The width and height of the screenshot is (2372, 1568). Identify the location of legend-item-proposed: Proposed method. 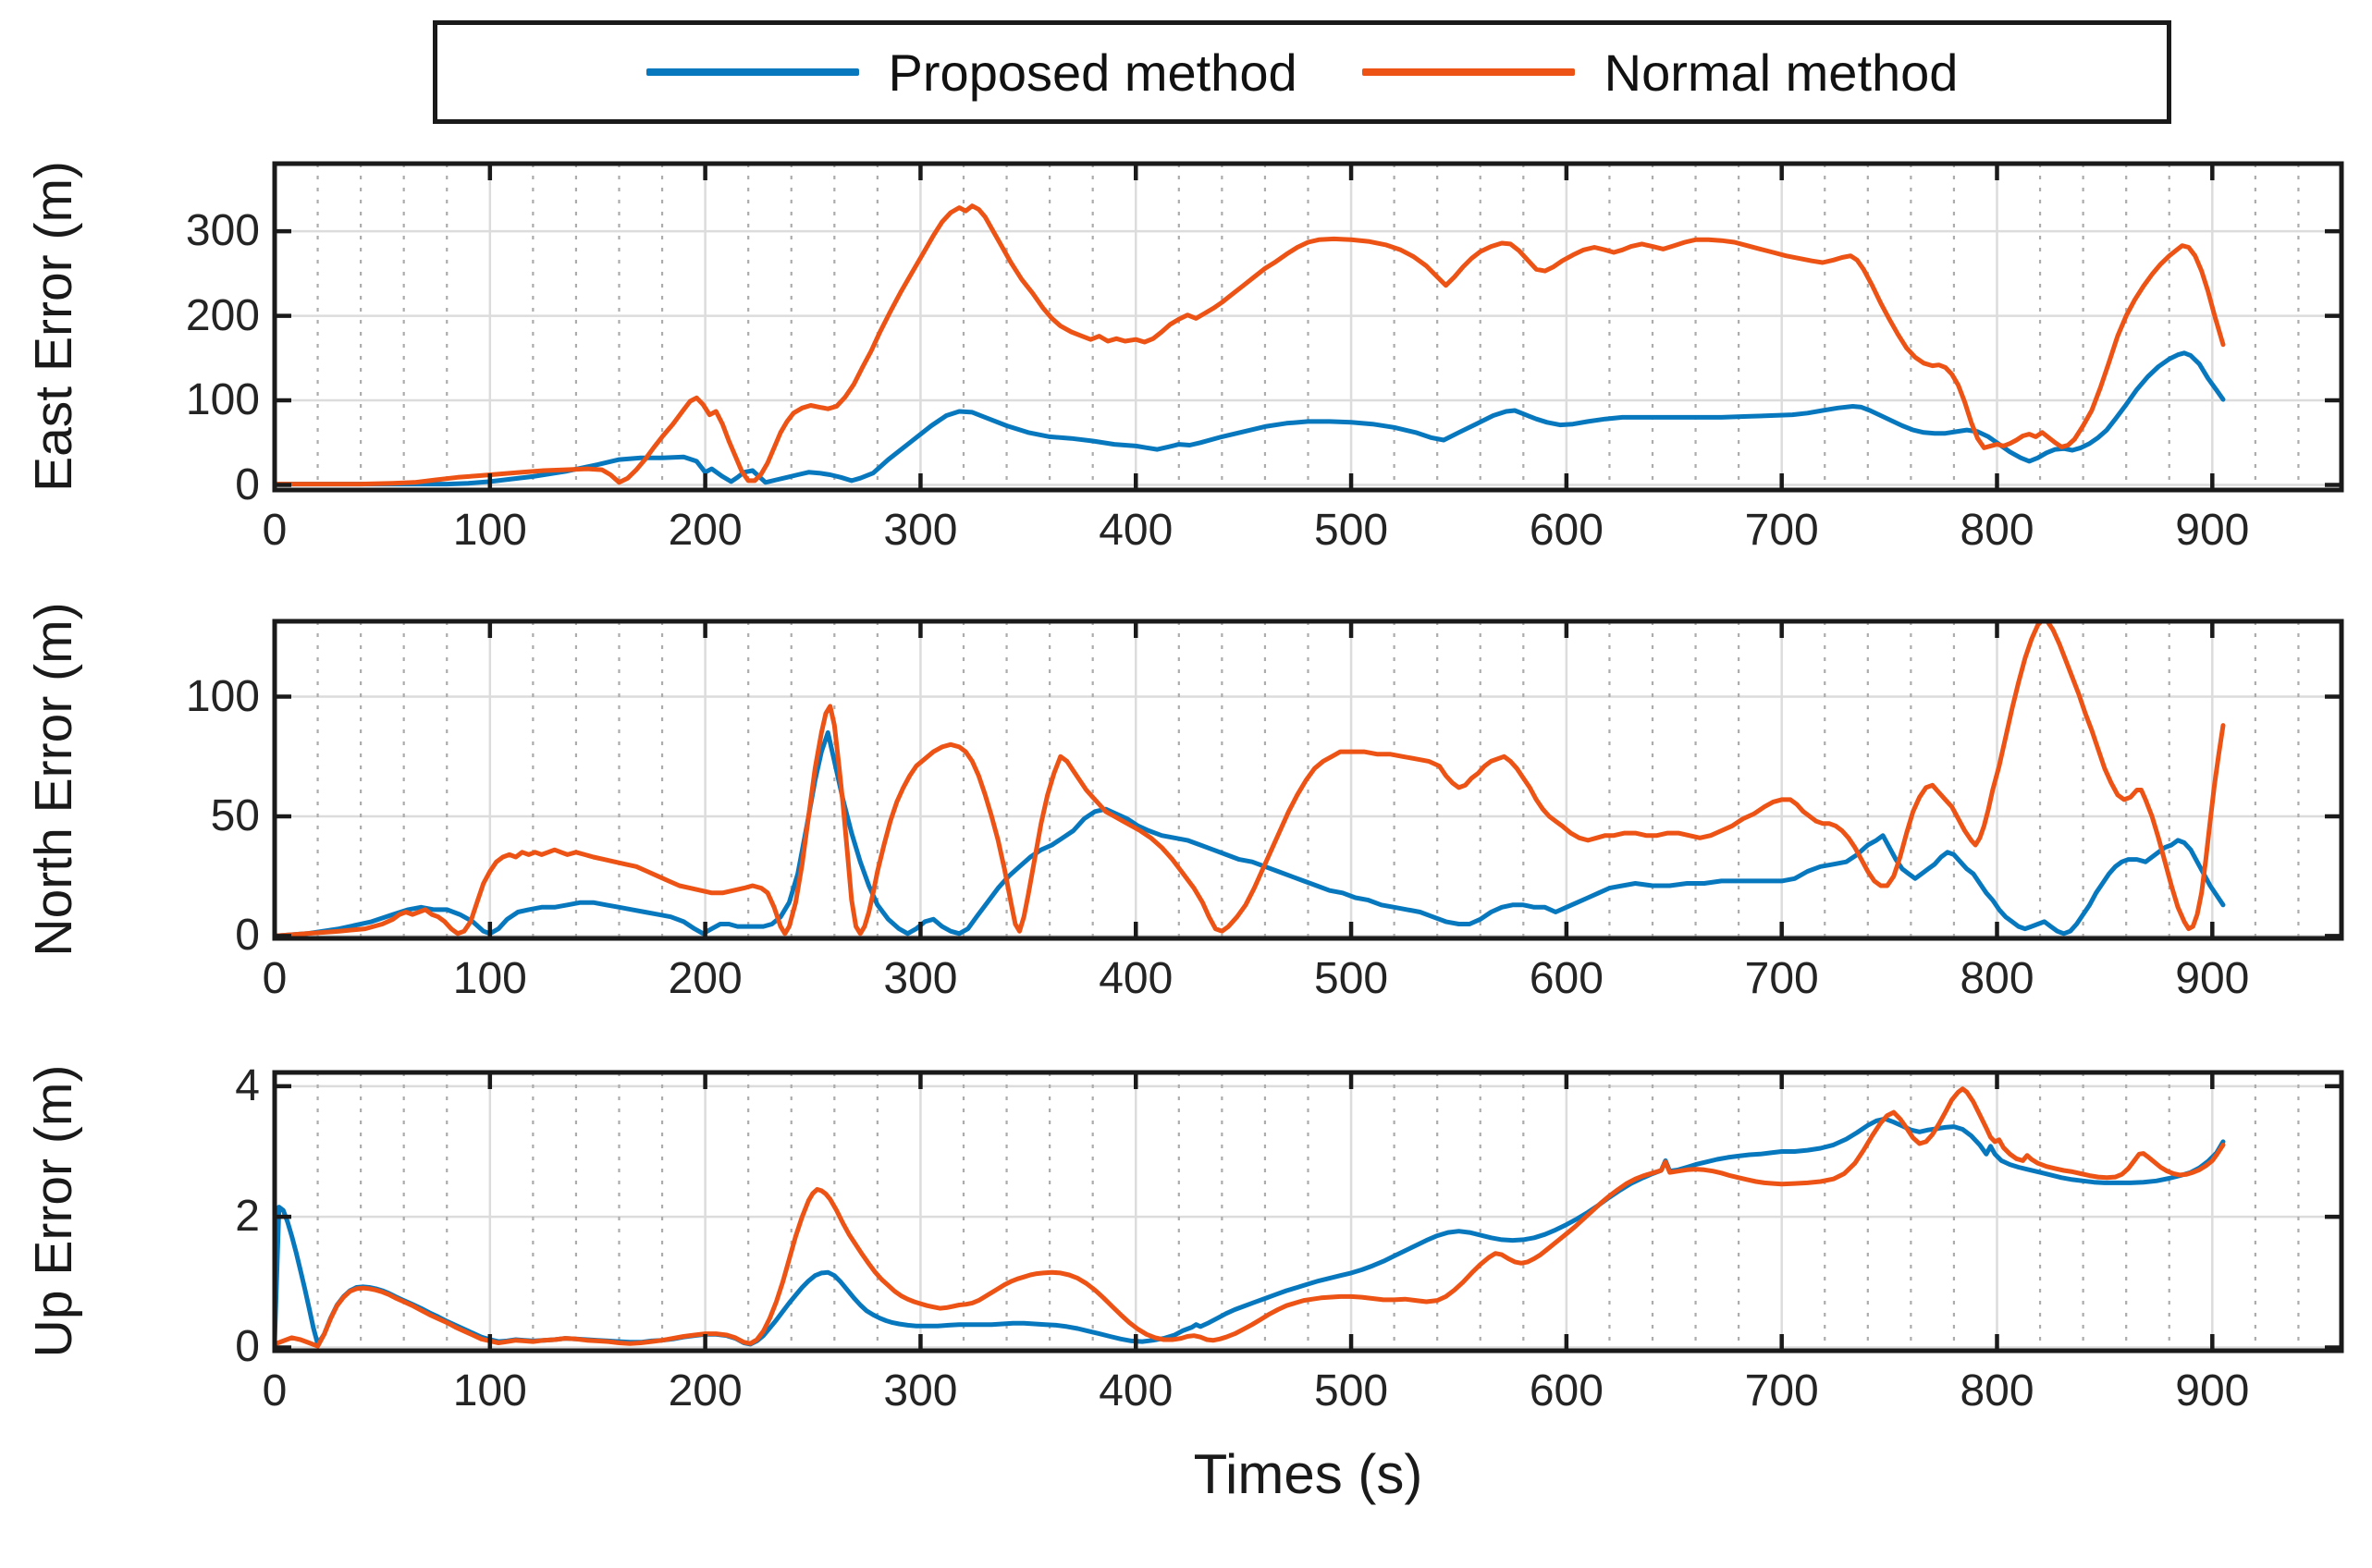
(971, 73).